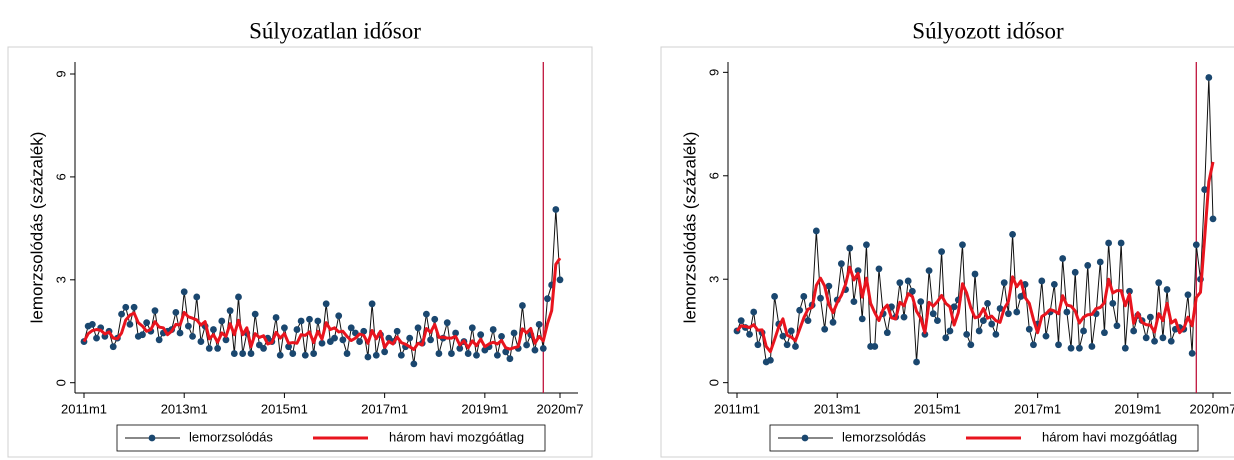 This screenshot has height=460, width=1234. Describe the element at coordinates (884, 436) in the screenshot. I see `legend-label: lemorzsolódás` at that location.